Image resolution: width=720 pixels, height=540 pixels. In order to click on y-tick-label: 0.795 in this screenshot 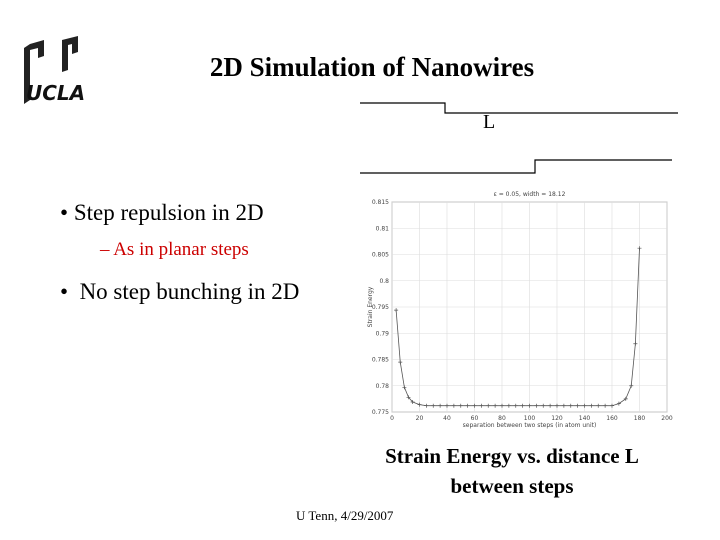, I will do `click(380, 307)`.